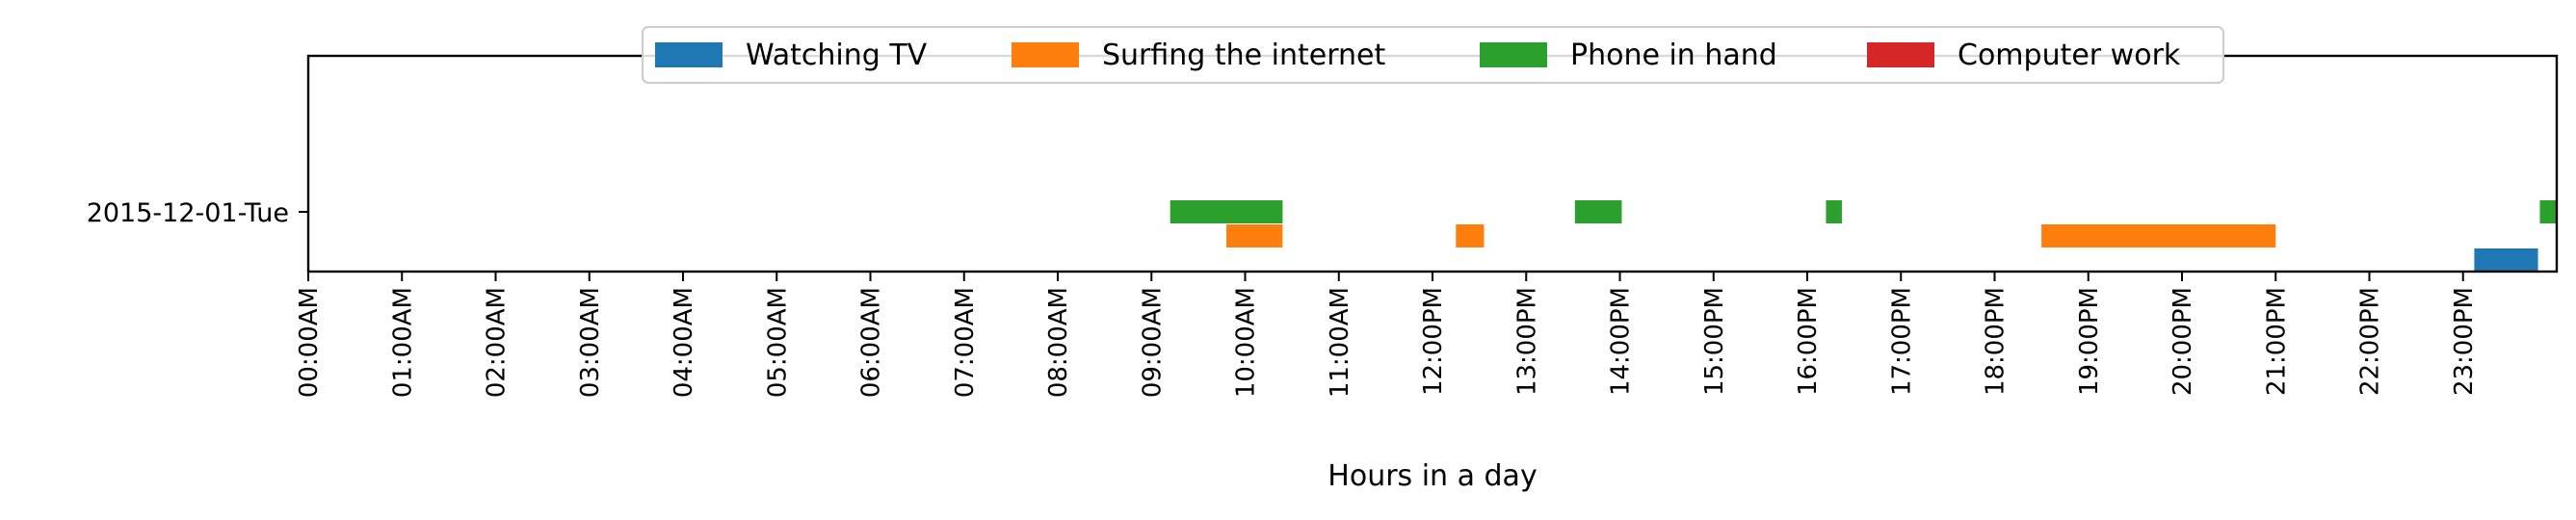  I want to click on legend-label: Computer work, so click(2069, 55).